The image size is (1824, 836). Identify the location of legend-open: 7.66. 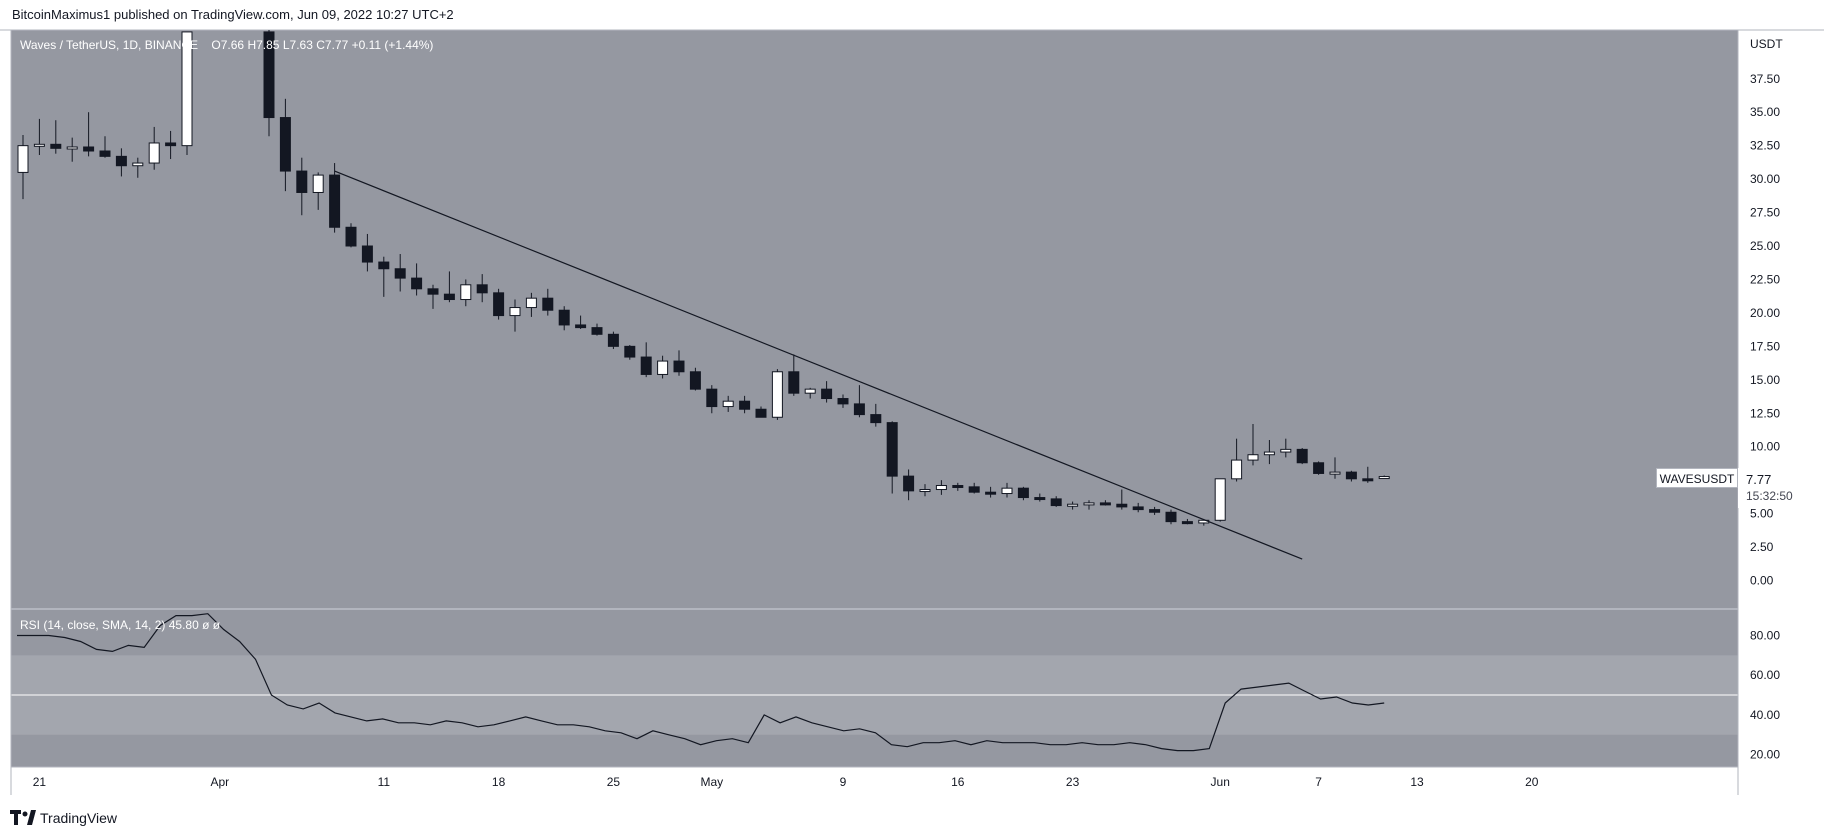
(232, 45).